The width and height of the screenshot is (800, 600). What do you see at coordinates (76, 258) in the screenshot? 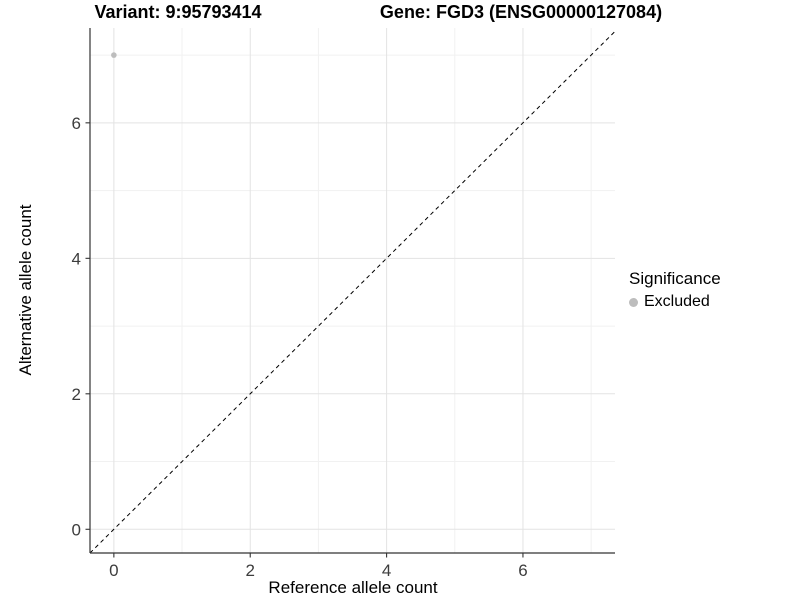
I see `y-tick-label: 4` at bounding box center [76, 258].